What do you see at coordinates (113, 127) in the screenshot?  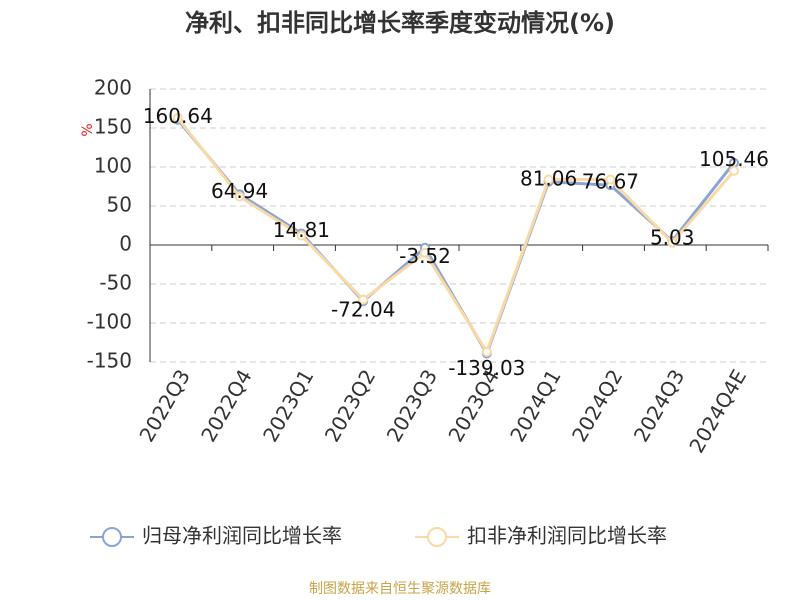 I see `y-tick-label: 150` at bounding box center [113, 127].